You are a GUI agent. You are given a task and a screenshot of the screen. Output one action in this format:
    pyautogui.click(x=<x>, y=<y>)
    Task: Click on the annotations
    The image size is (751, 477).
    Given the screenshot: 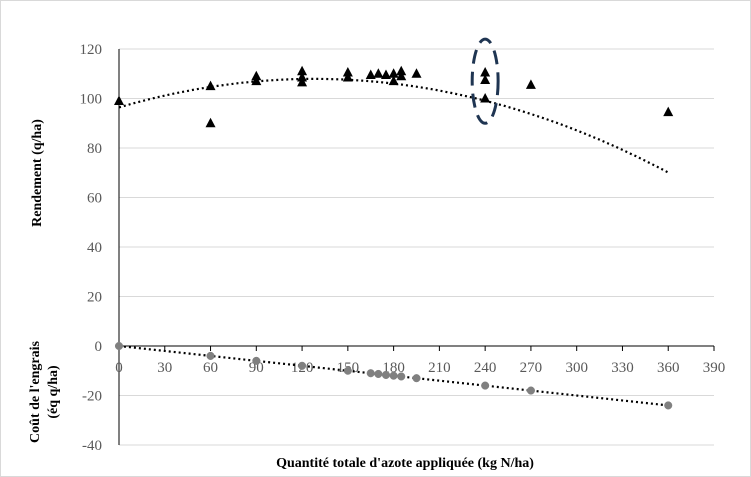 What is the action you would take?
    pyautogui.click(x=485, y=81)
    